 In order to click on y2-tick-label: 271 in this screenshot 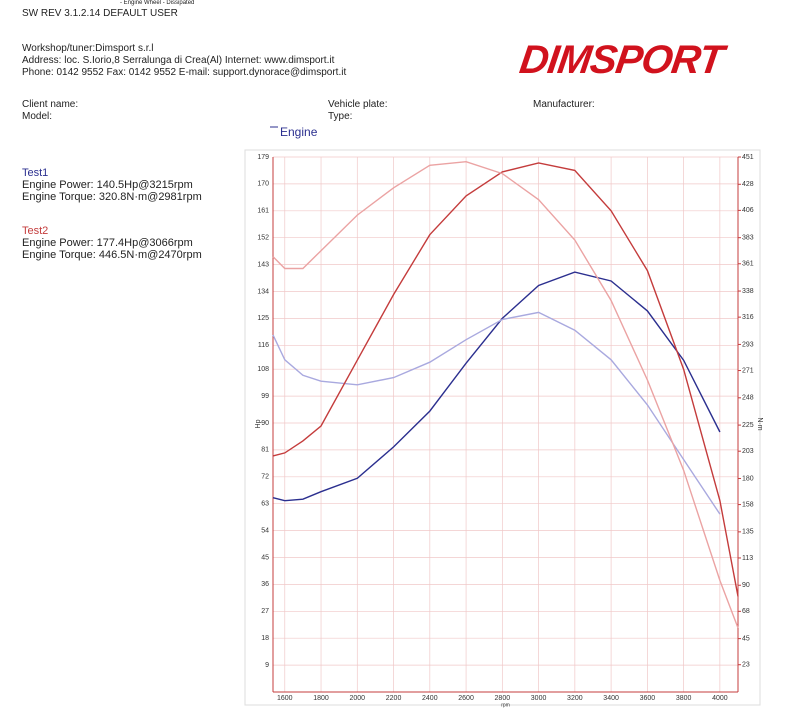, I will do `click(748, 370)`.